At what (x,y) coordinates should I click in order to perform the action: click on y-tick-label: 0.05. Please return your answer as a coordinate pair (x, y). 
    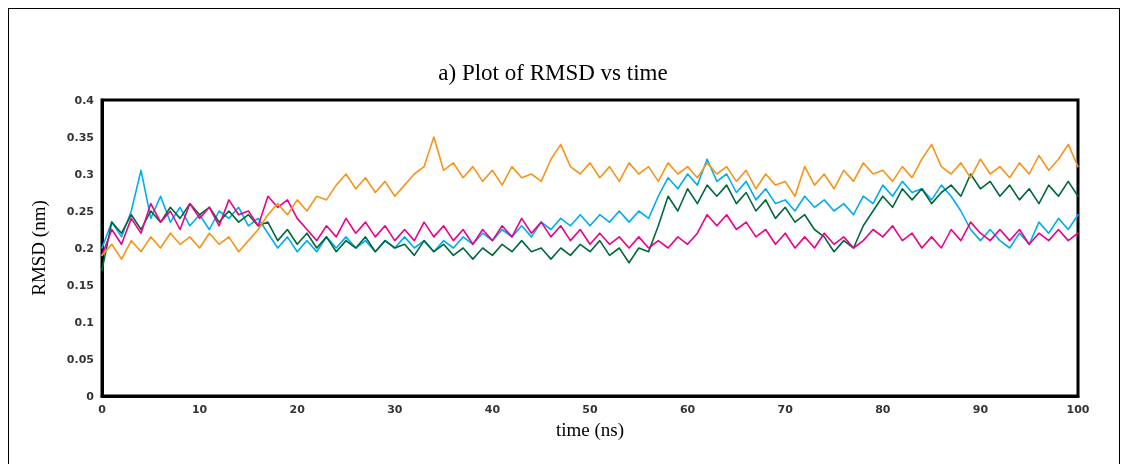
    Looking at the image, I should click on (80, 359).